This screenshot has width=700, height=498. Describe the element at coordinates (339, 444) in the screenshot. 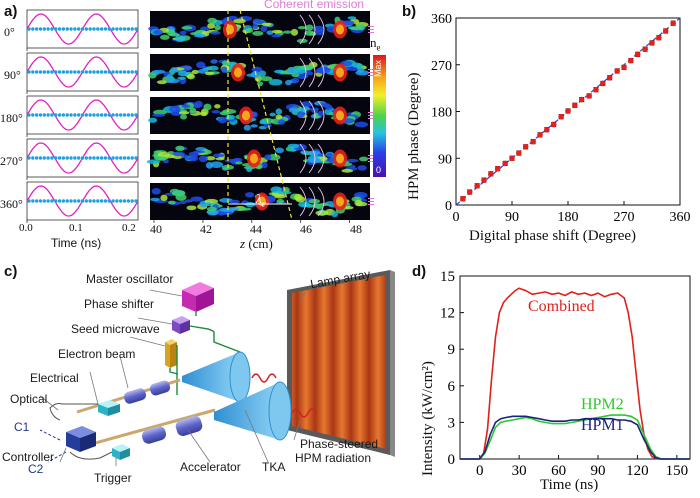

I see `label-radiation-line1: Phase-steered` at that location.